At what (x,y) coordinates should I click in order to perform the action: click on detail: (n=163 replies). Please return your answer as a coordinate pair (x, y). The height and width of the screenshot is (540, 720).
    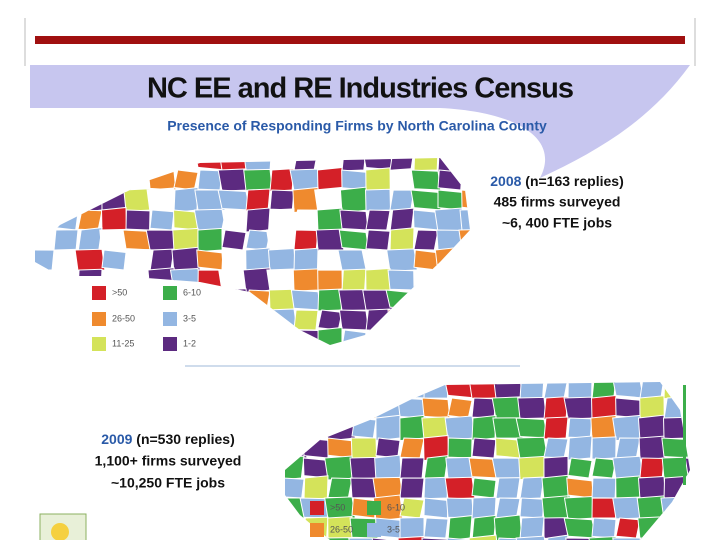
    Looking at the image, I should click on (574, 181).